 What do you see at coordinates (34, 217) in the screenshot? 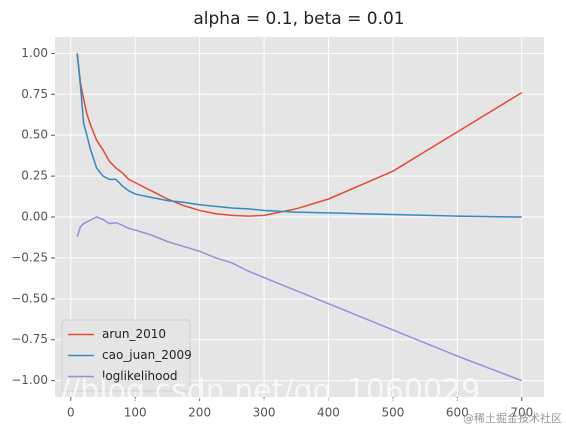
I see `y-tick-label: 0.00` at bounding box center [34, 217].